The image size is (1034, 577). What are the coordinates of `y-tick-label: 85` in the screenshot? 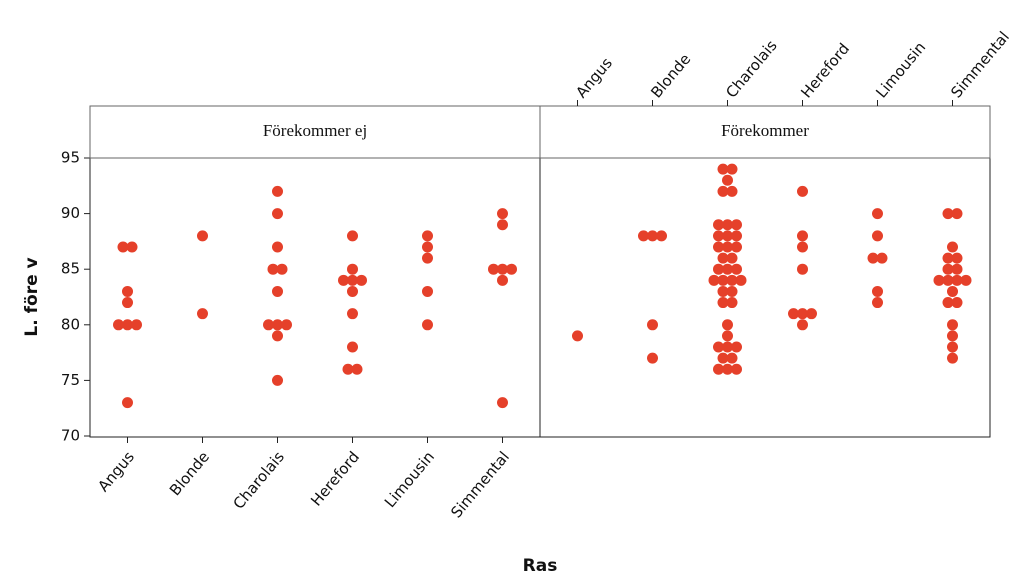 It's located at (70, 269).